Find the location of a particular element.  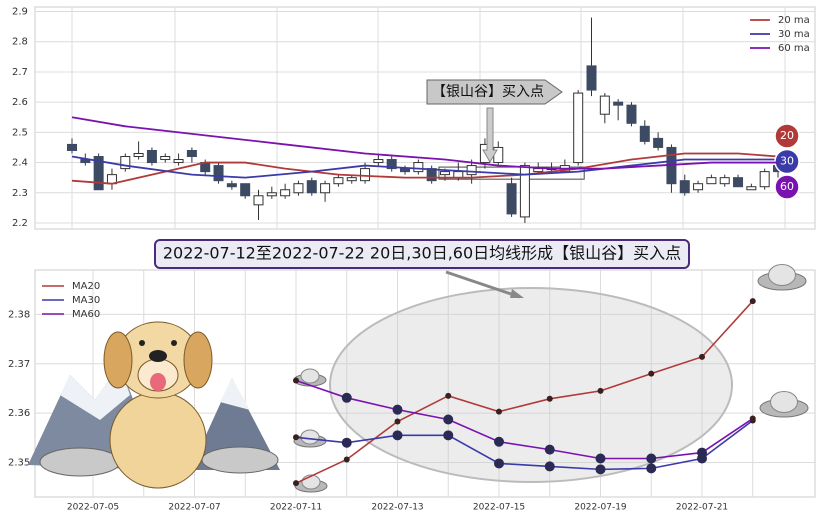

annotation-box is located at coordinates (494, 92).